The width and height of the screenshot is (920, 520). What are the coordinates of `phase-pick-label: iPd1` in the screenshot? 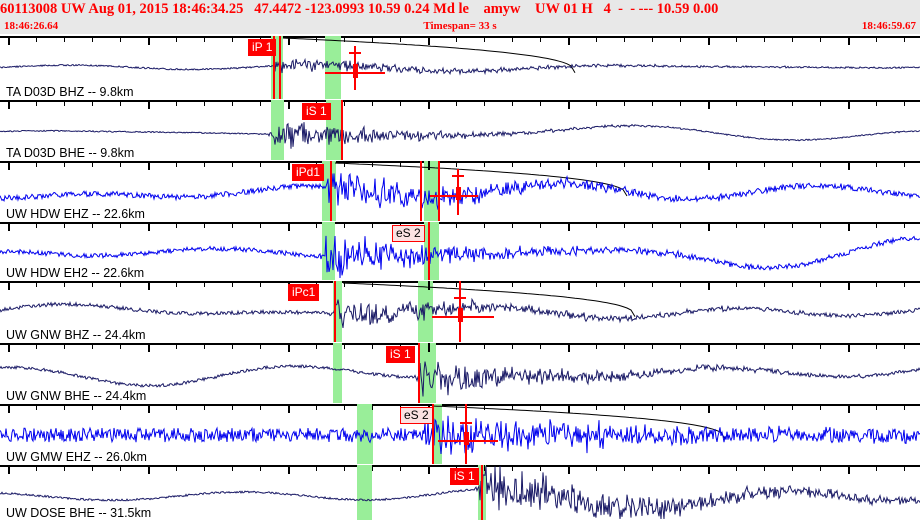 It's located at (308, 172).